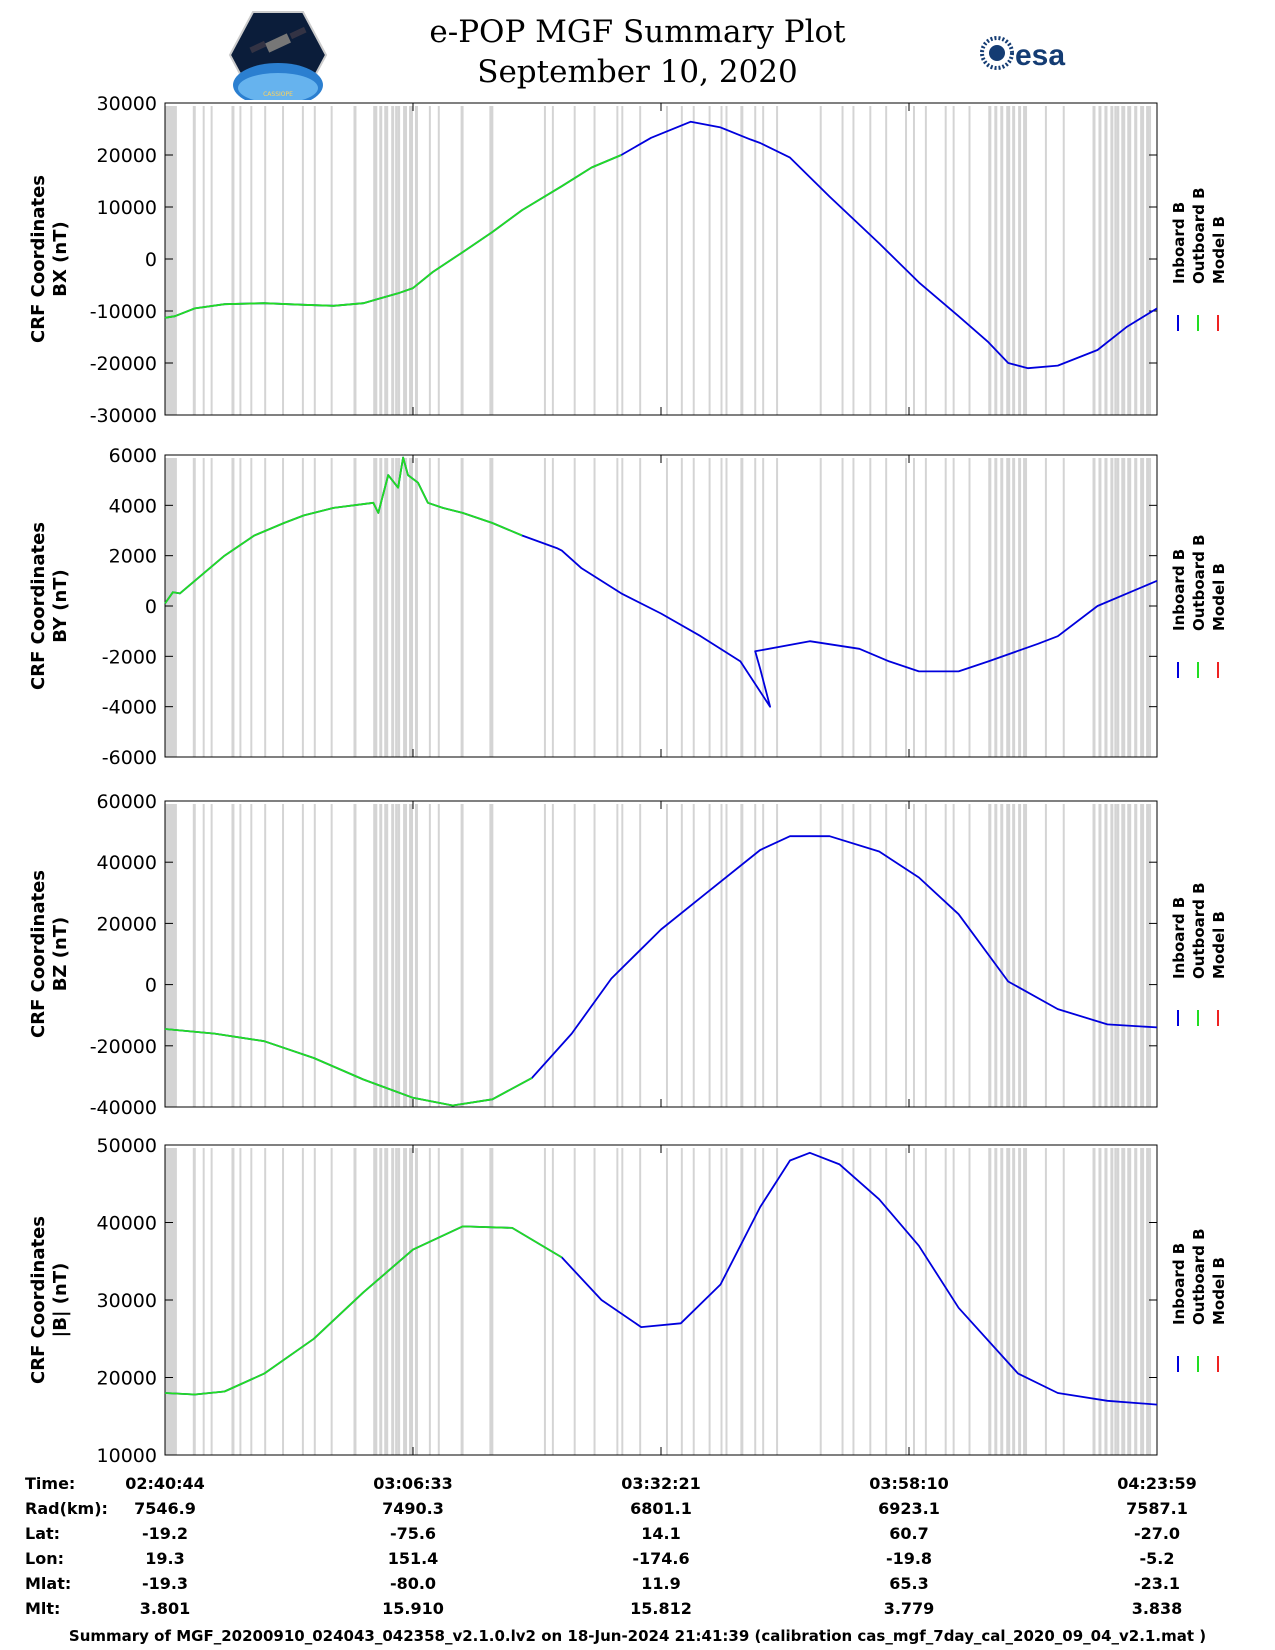 The width and height of the screenshot is (1275, 1650). I want to click on ephemeris-value: -19.2, so click(165, 1533).